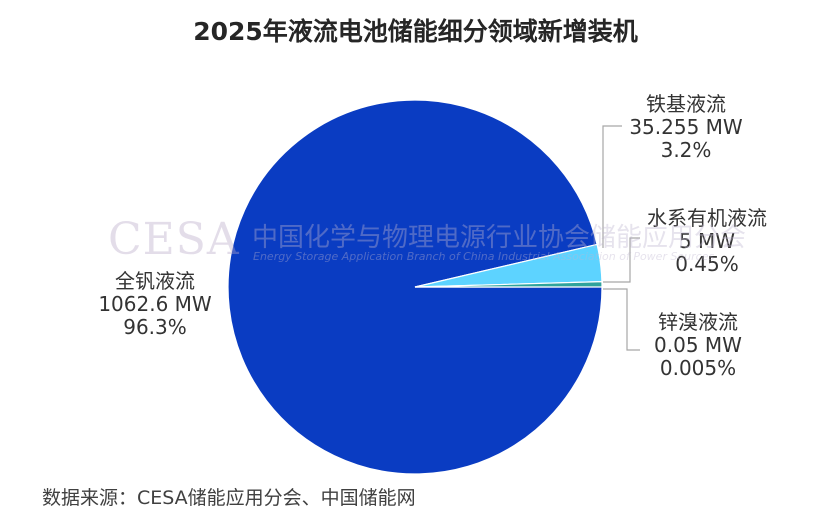  Describe the element at coordinates (686, 127) in the screenshot. I see `label-value-1: 35.255 MW` at that location.